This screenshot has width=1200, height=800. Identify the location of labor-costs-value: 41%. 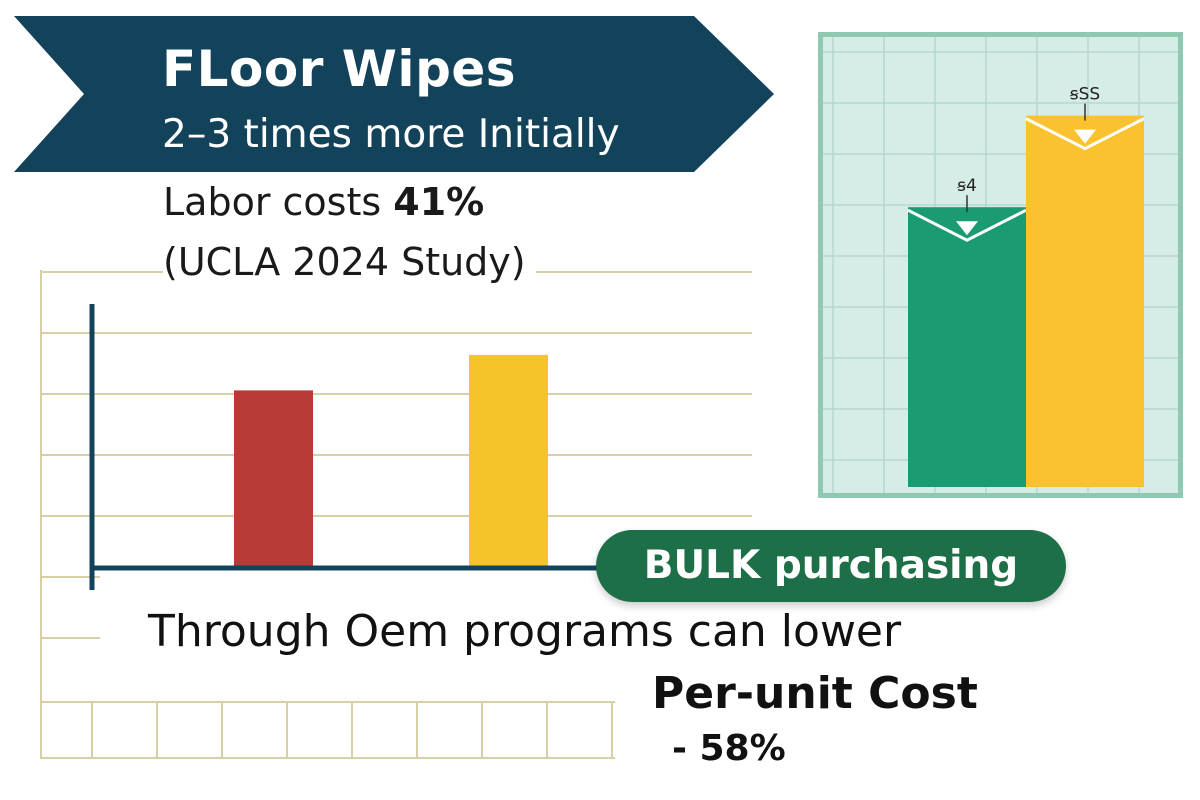
(439, 202).